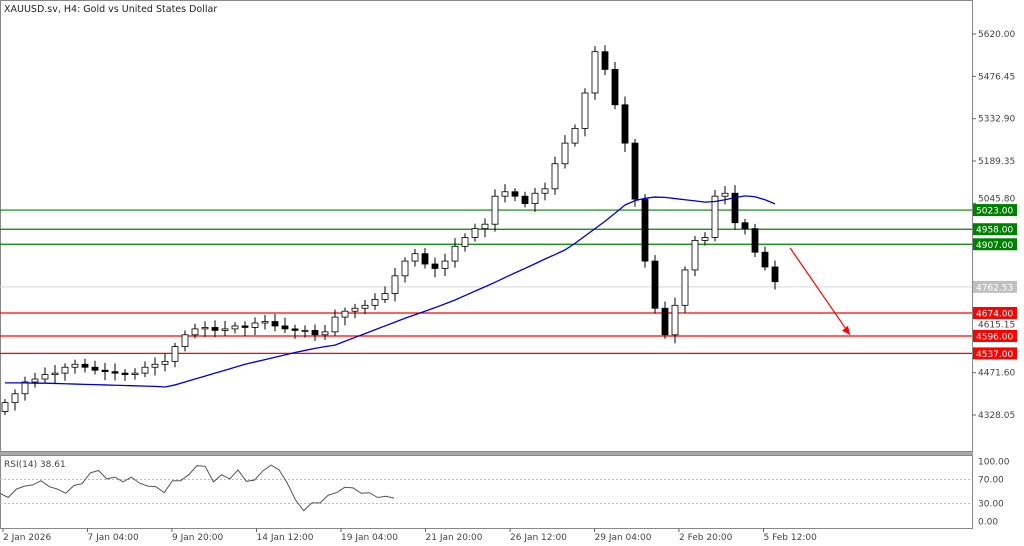 Image resolution: width=1024 pixels, height=546 pixels. Describe the element at coordinates (623, 538) in the screenshot. I see `time-label: 29 Jan 04:00` at that location.